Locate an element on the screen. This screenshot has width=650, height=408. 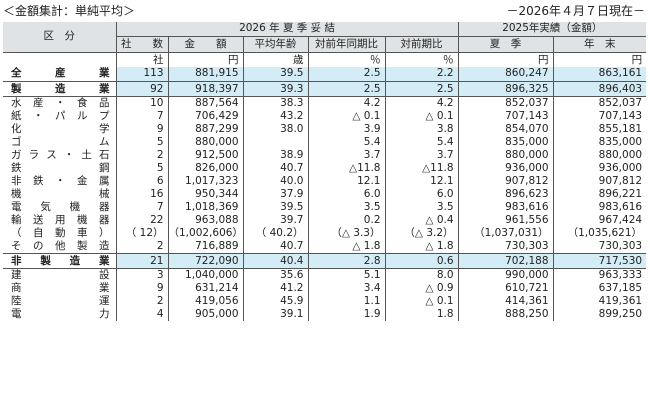
cell-amount: （1,002,606） is located at coordinates (205, 233).